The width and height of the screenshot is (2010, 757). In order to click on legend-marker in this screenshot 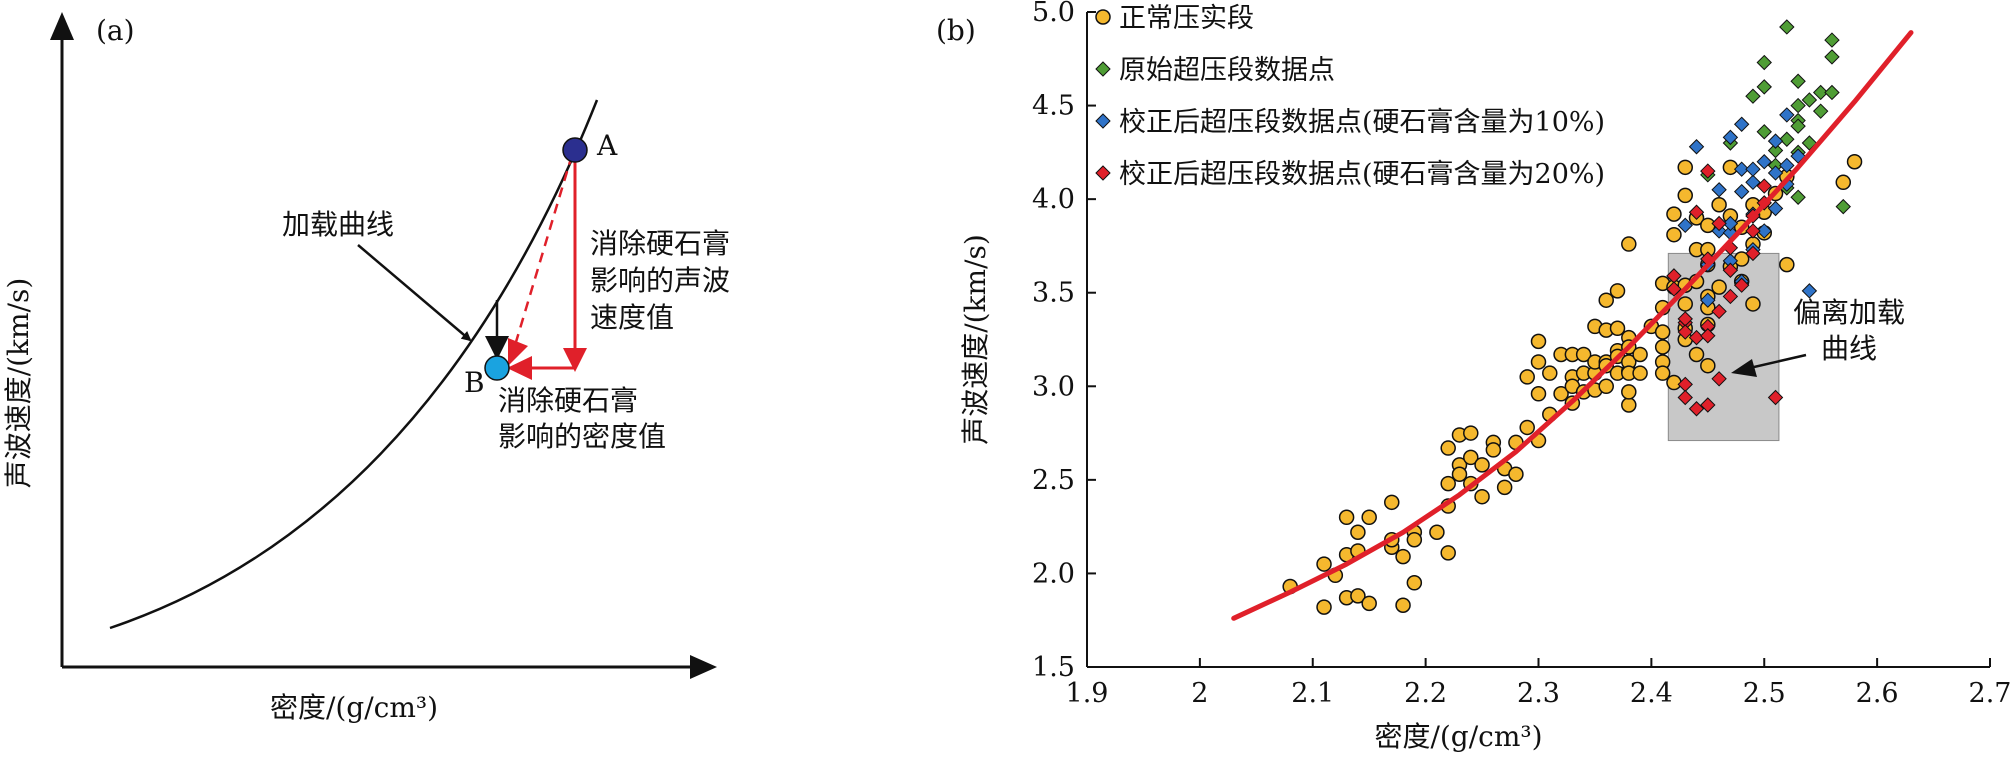, I will do `click(1103, 121)`.